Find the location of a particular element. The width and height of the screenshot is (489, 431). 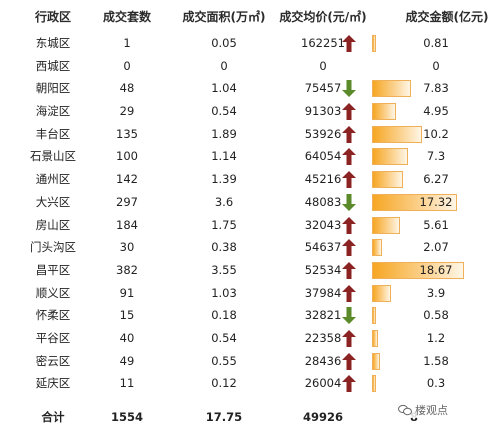

header-amount: 成交金额(亿元) is located at coordinates (447, 17).